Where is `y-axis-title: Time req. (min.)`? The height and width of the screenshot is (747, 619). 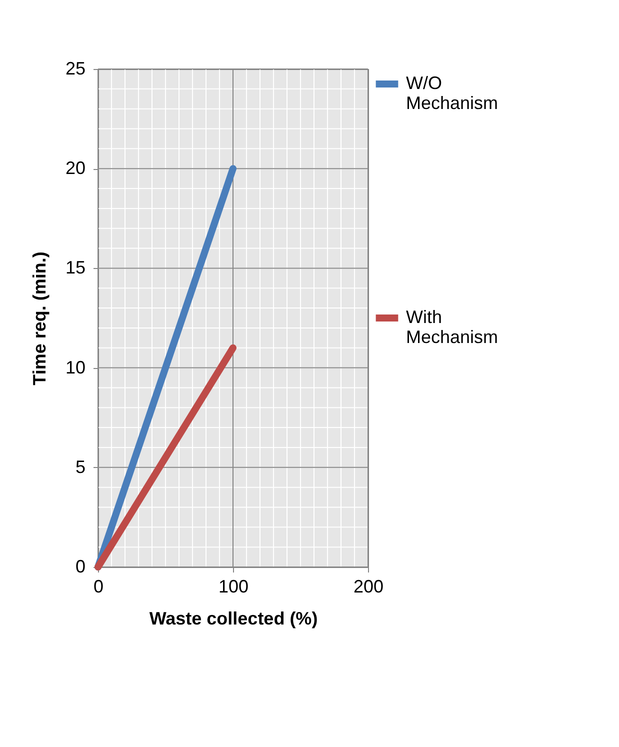
y-axis-title: Time req. (min.) is located at coordinates (39, 319).